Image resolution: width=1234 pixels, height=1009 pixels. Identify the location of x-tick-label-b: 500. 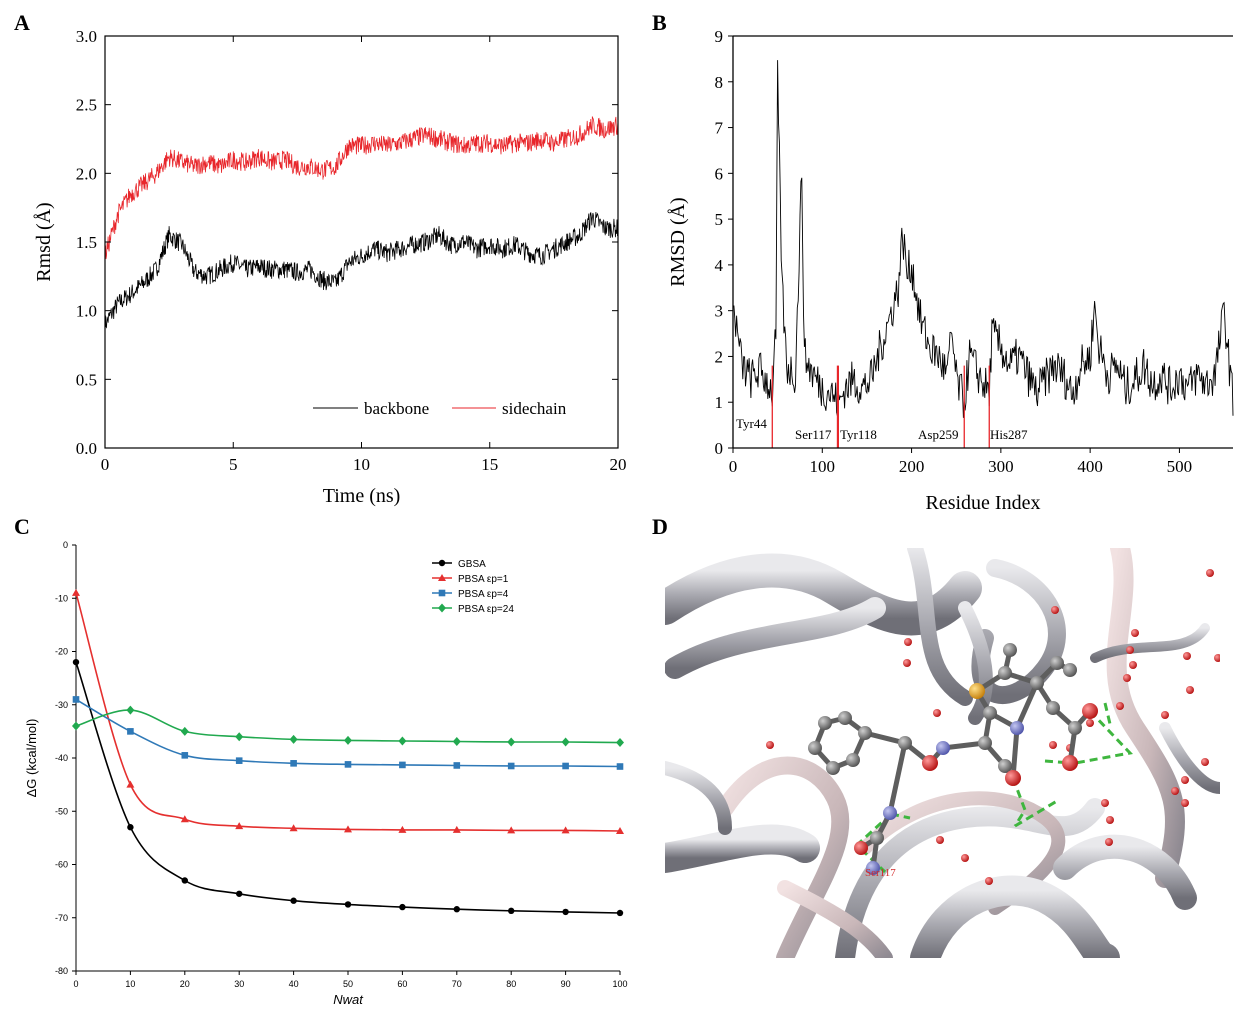
(1180, 466).